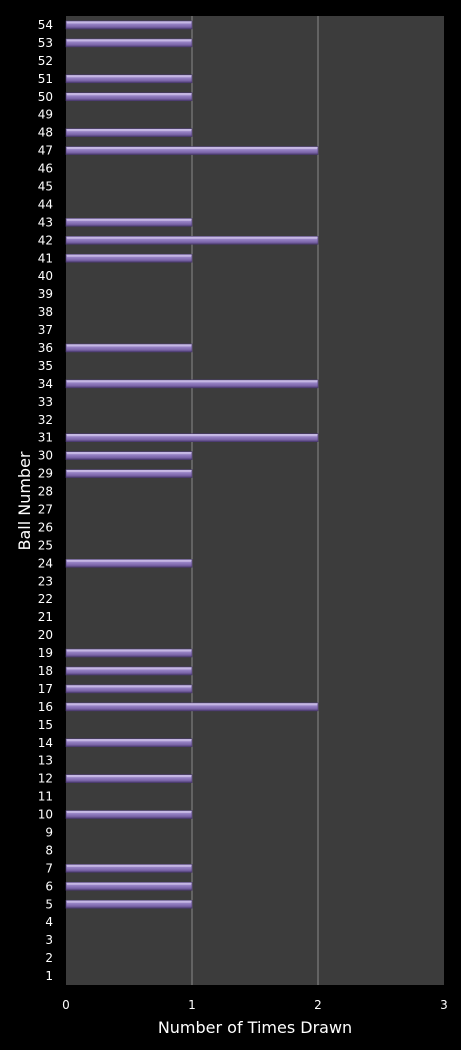 This screenshot has height=1050, width=461. Describe the element at coordinates (45, 815) in the screenshot. I see `y-tick-label: 10` at that location.